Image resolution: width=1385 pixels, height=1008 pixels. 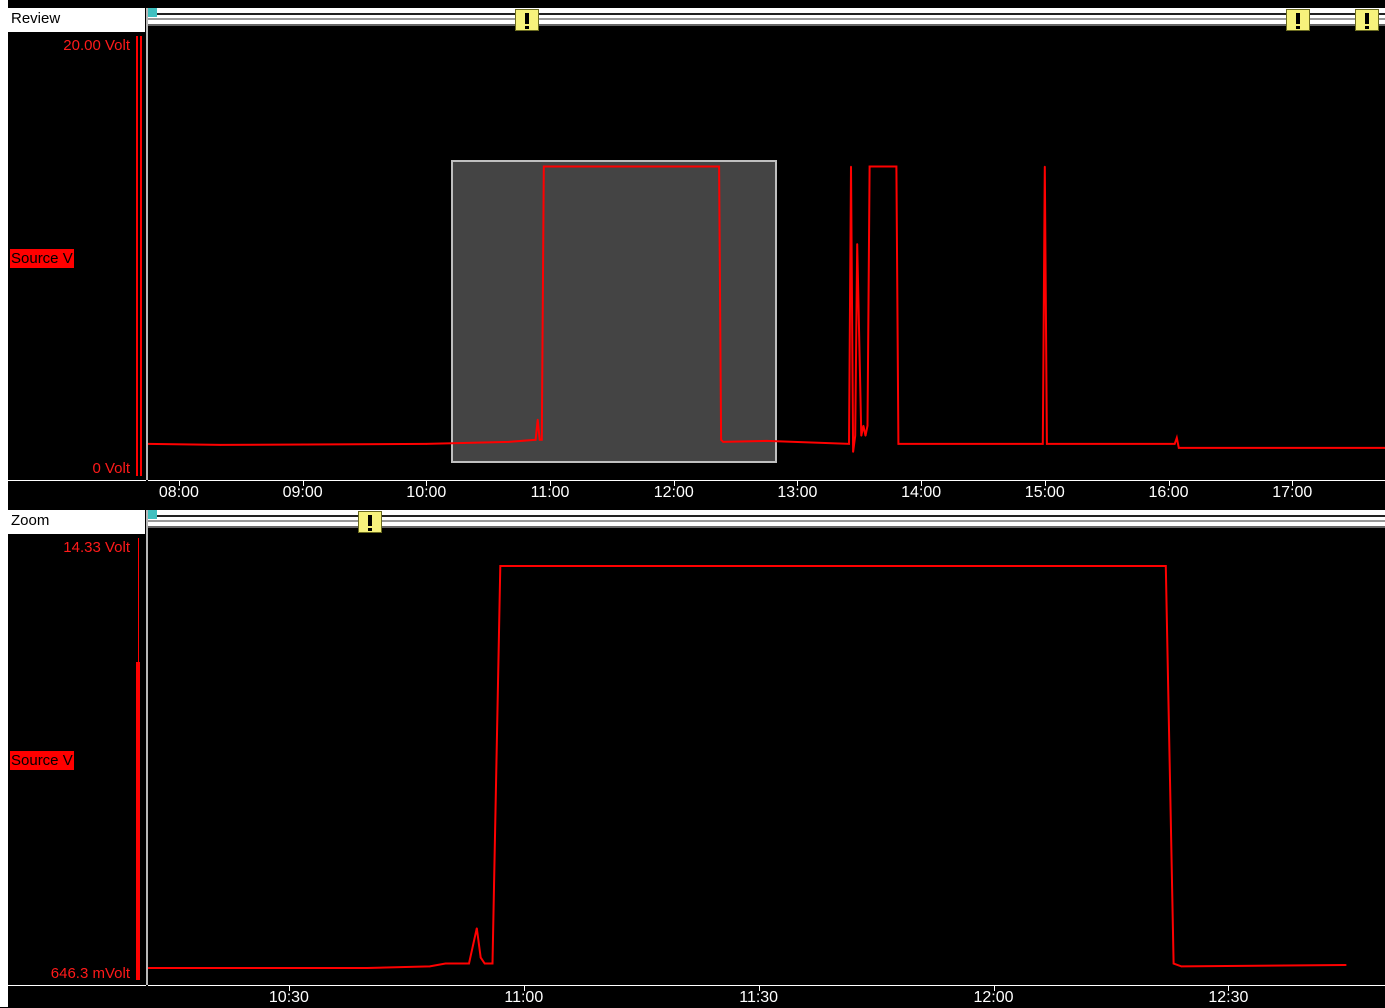 I want to click on zoom-y-max-label: 14.33 Volt, so click(x=96, y=547).